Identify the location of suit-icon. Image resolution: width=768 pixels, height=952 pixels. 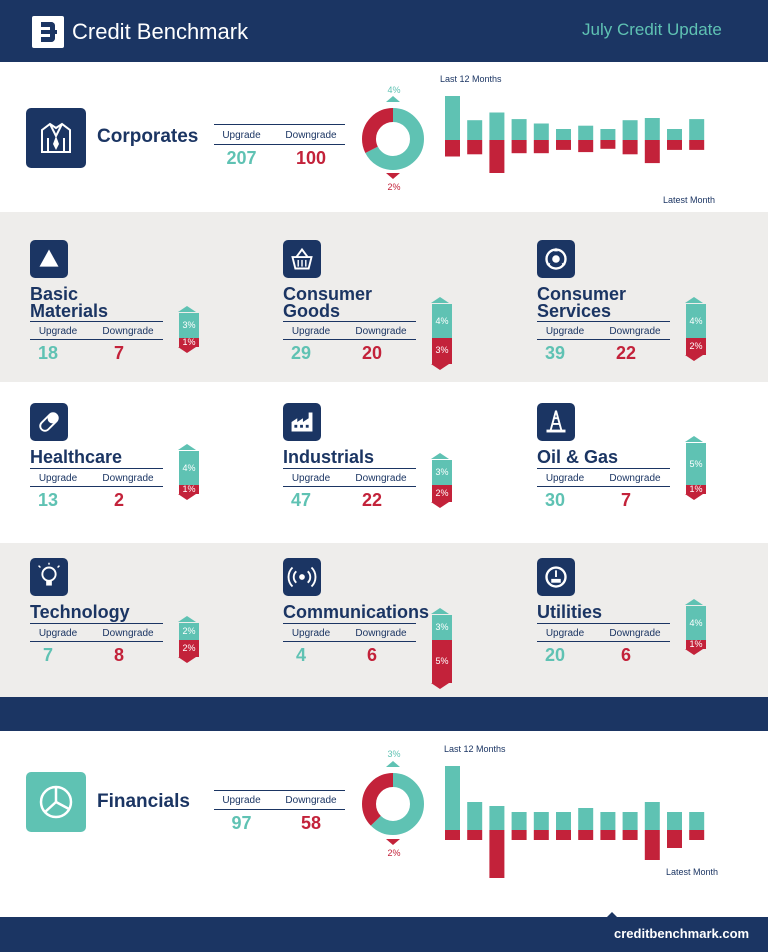
(56, 137).